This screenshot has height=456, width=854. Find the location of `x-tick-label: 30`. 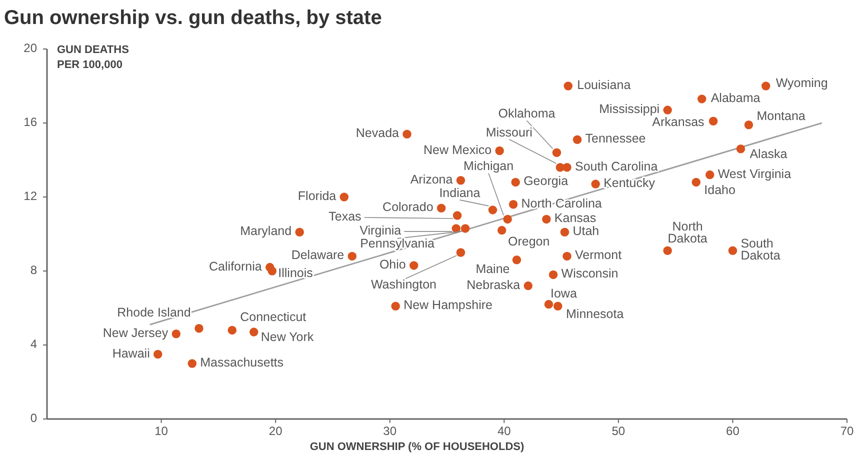

x-tick-label: 30 is located at coordinates (390, 431).